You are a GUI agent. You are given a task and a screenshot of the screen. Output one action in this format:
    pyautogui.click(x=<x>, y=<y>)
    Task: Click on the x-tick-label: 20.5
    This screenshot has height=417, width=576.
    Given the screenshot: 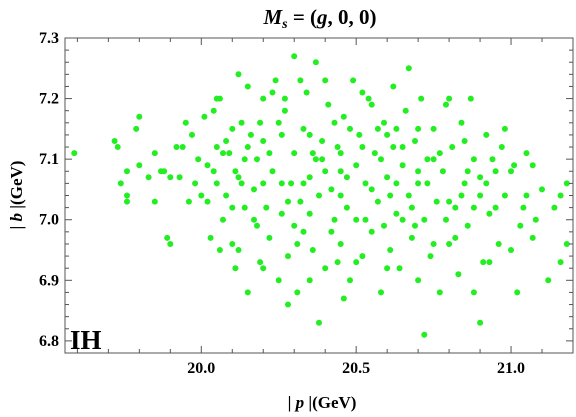 What is the action you would take?
    pyautogui.click(x=356, y=368)
    